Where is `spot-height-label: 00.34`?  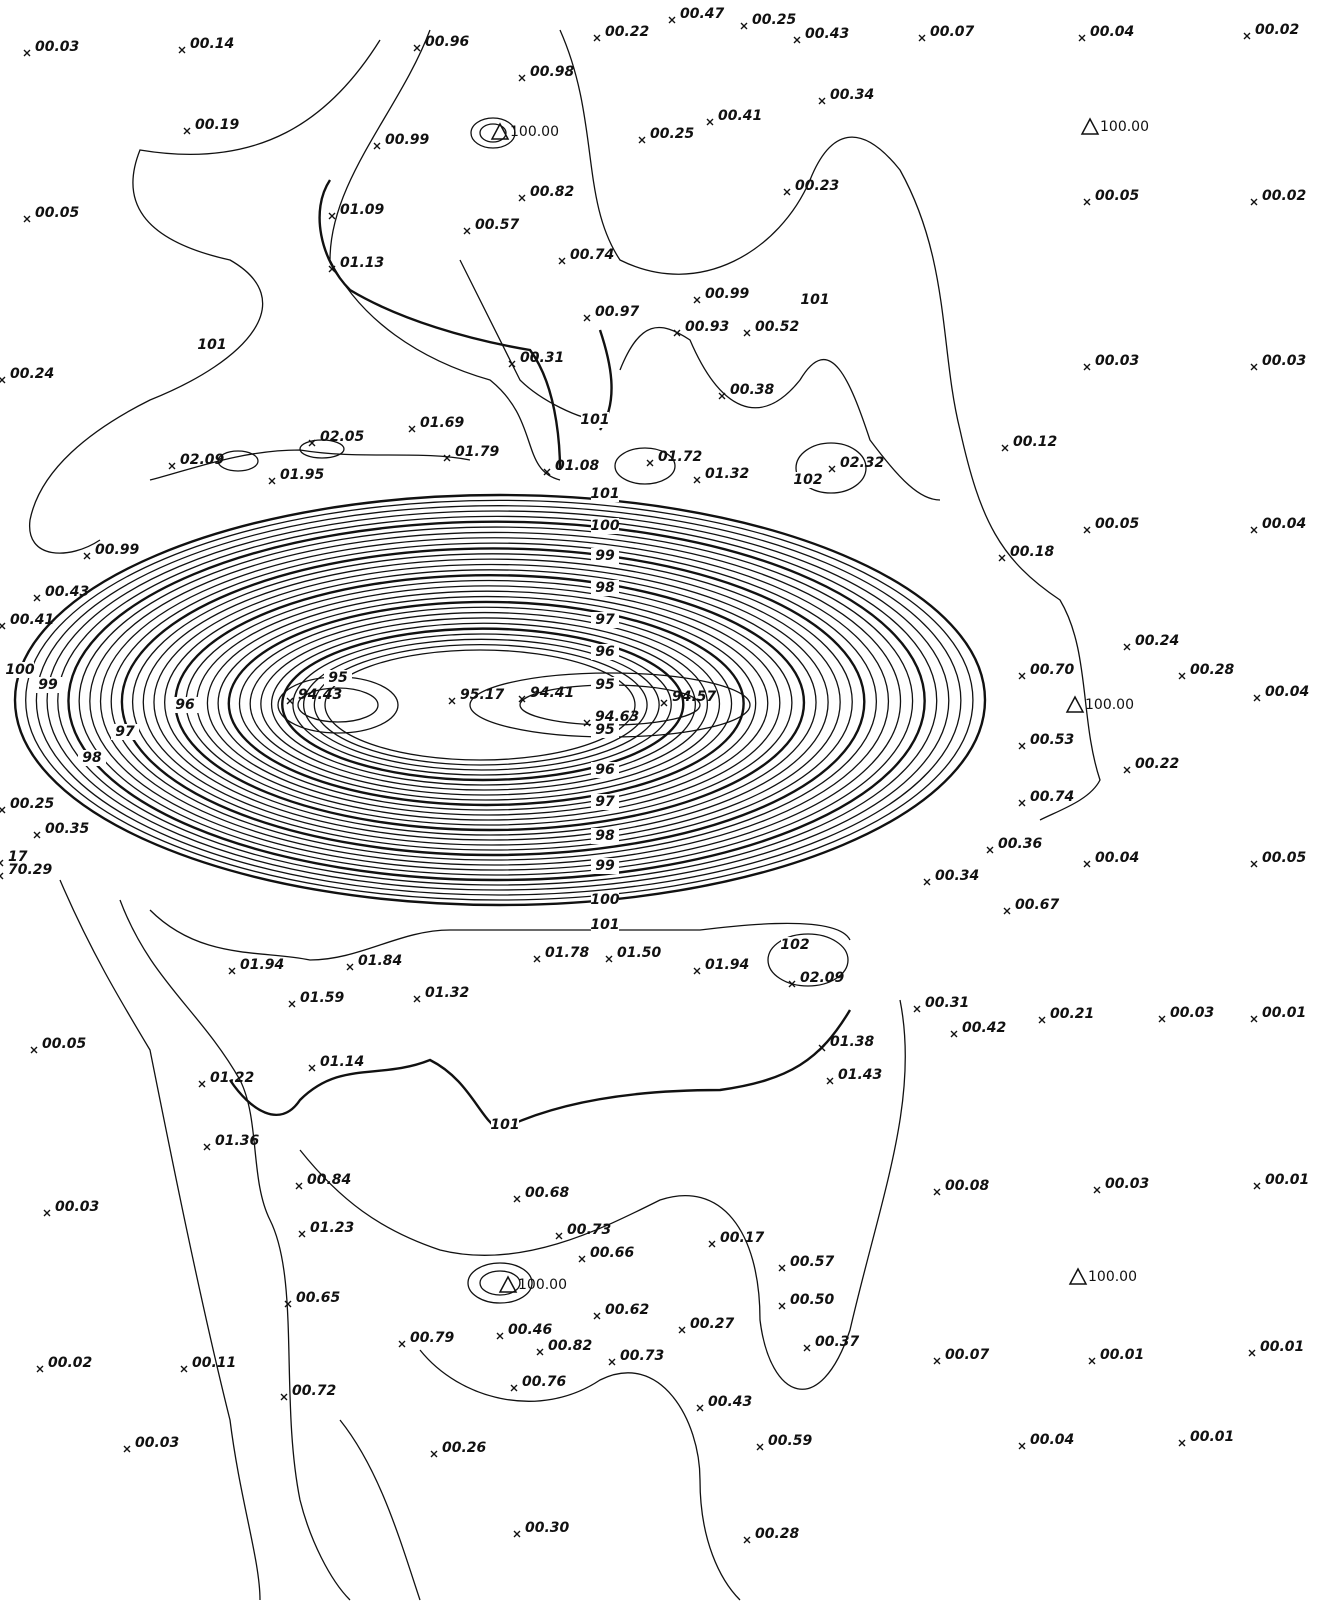 spot-height-label: 00.34 is located at coordinates (852, 95).